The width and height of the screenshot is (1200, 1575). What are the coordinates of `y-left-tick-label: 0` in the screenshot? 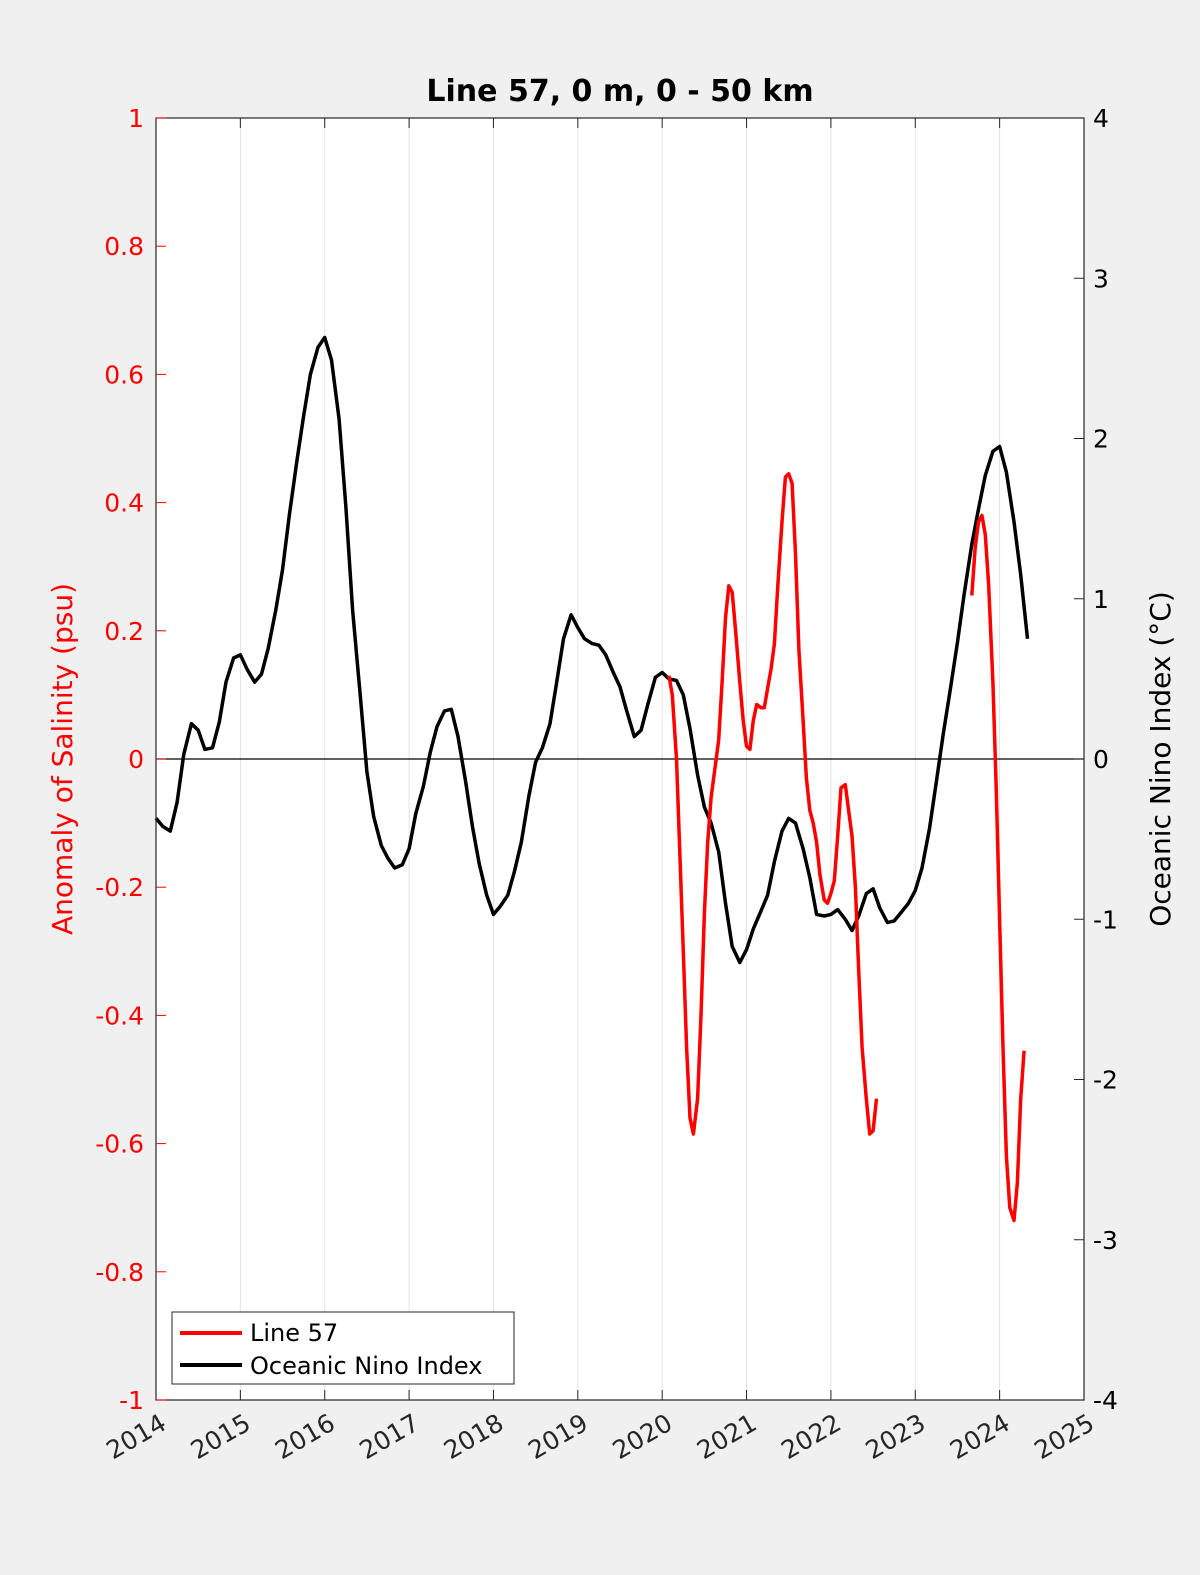 It's located at (136, 759).